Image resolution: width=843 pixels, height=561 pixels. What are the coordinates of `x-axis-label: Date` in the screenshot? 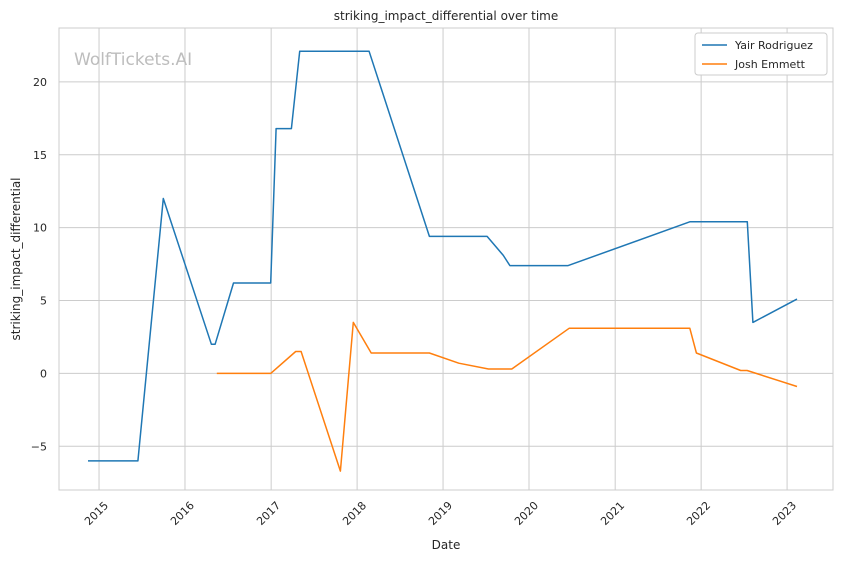 It's located at (446, 545).